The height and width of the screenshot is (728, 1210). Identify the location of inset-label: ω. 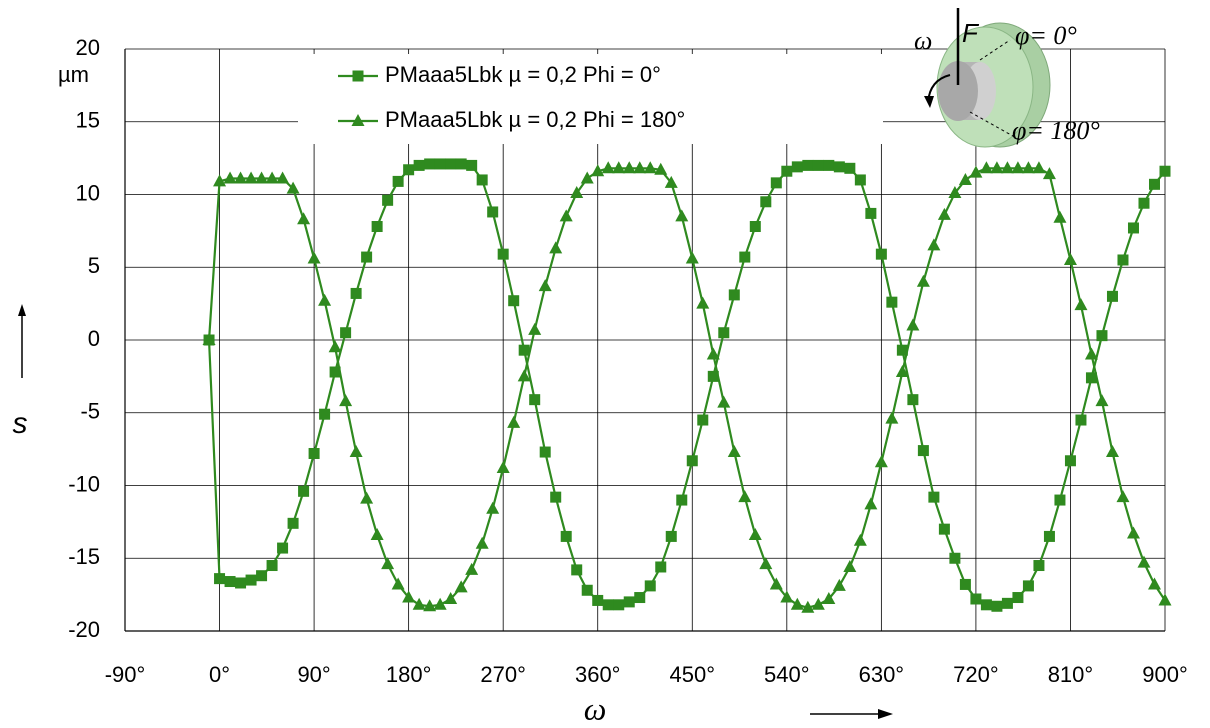
(923, 40).